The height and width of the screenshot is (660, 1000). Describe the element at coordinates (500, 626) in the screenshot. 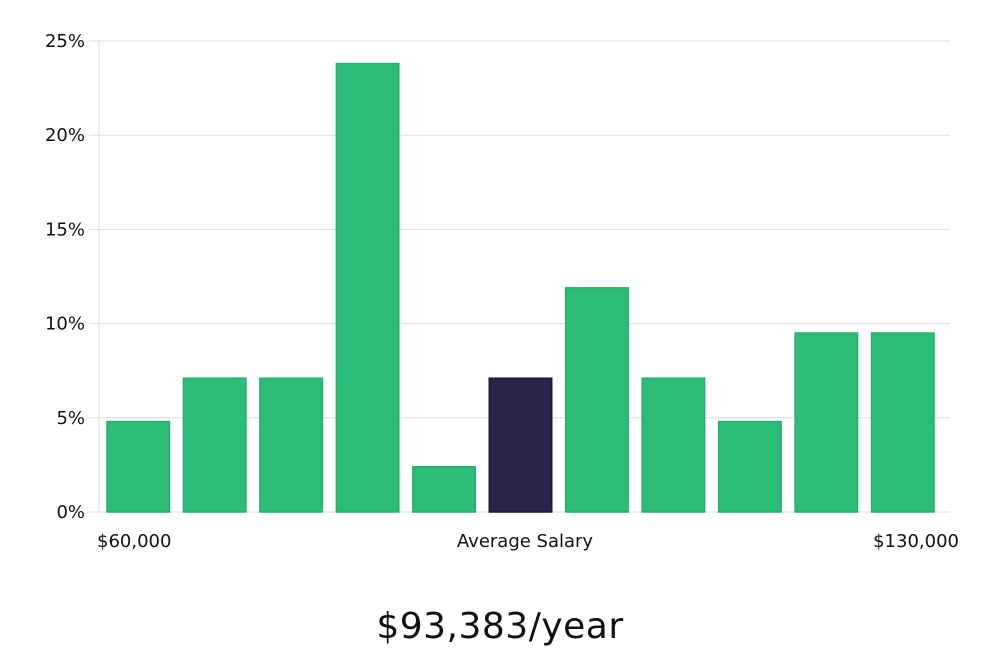

I see `average-salary-value: $93,383/year` at that location.